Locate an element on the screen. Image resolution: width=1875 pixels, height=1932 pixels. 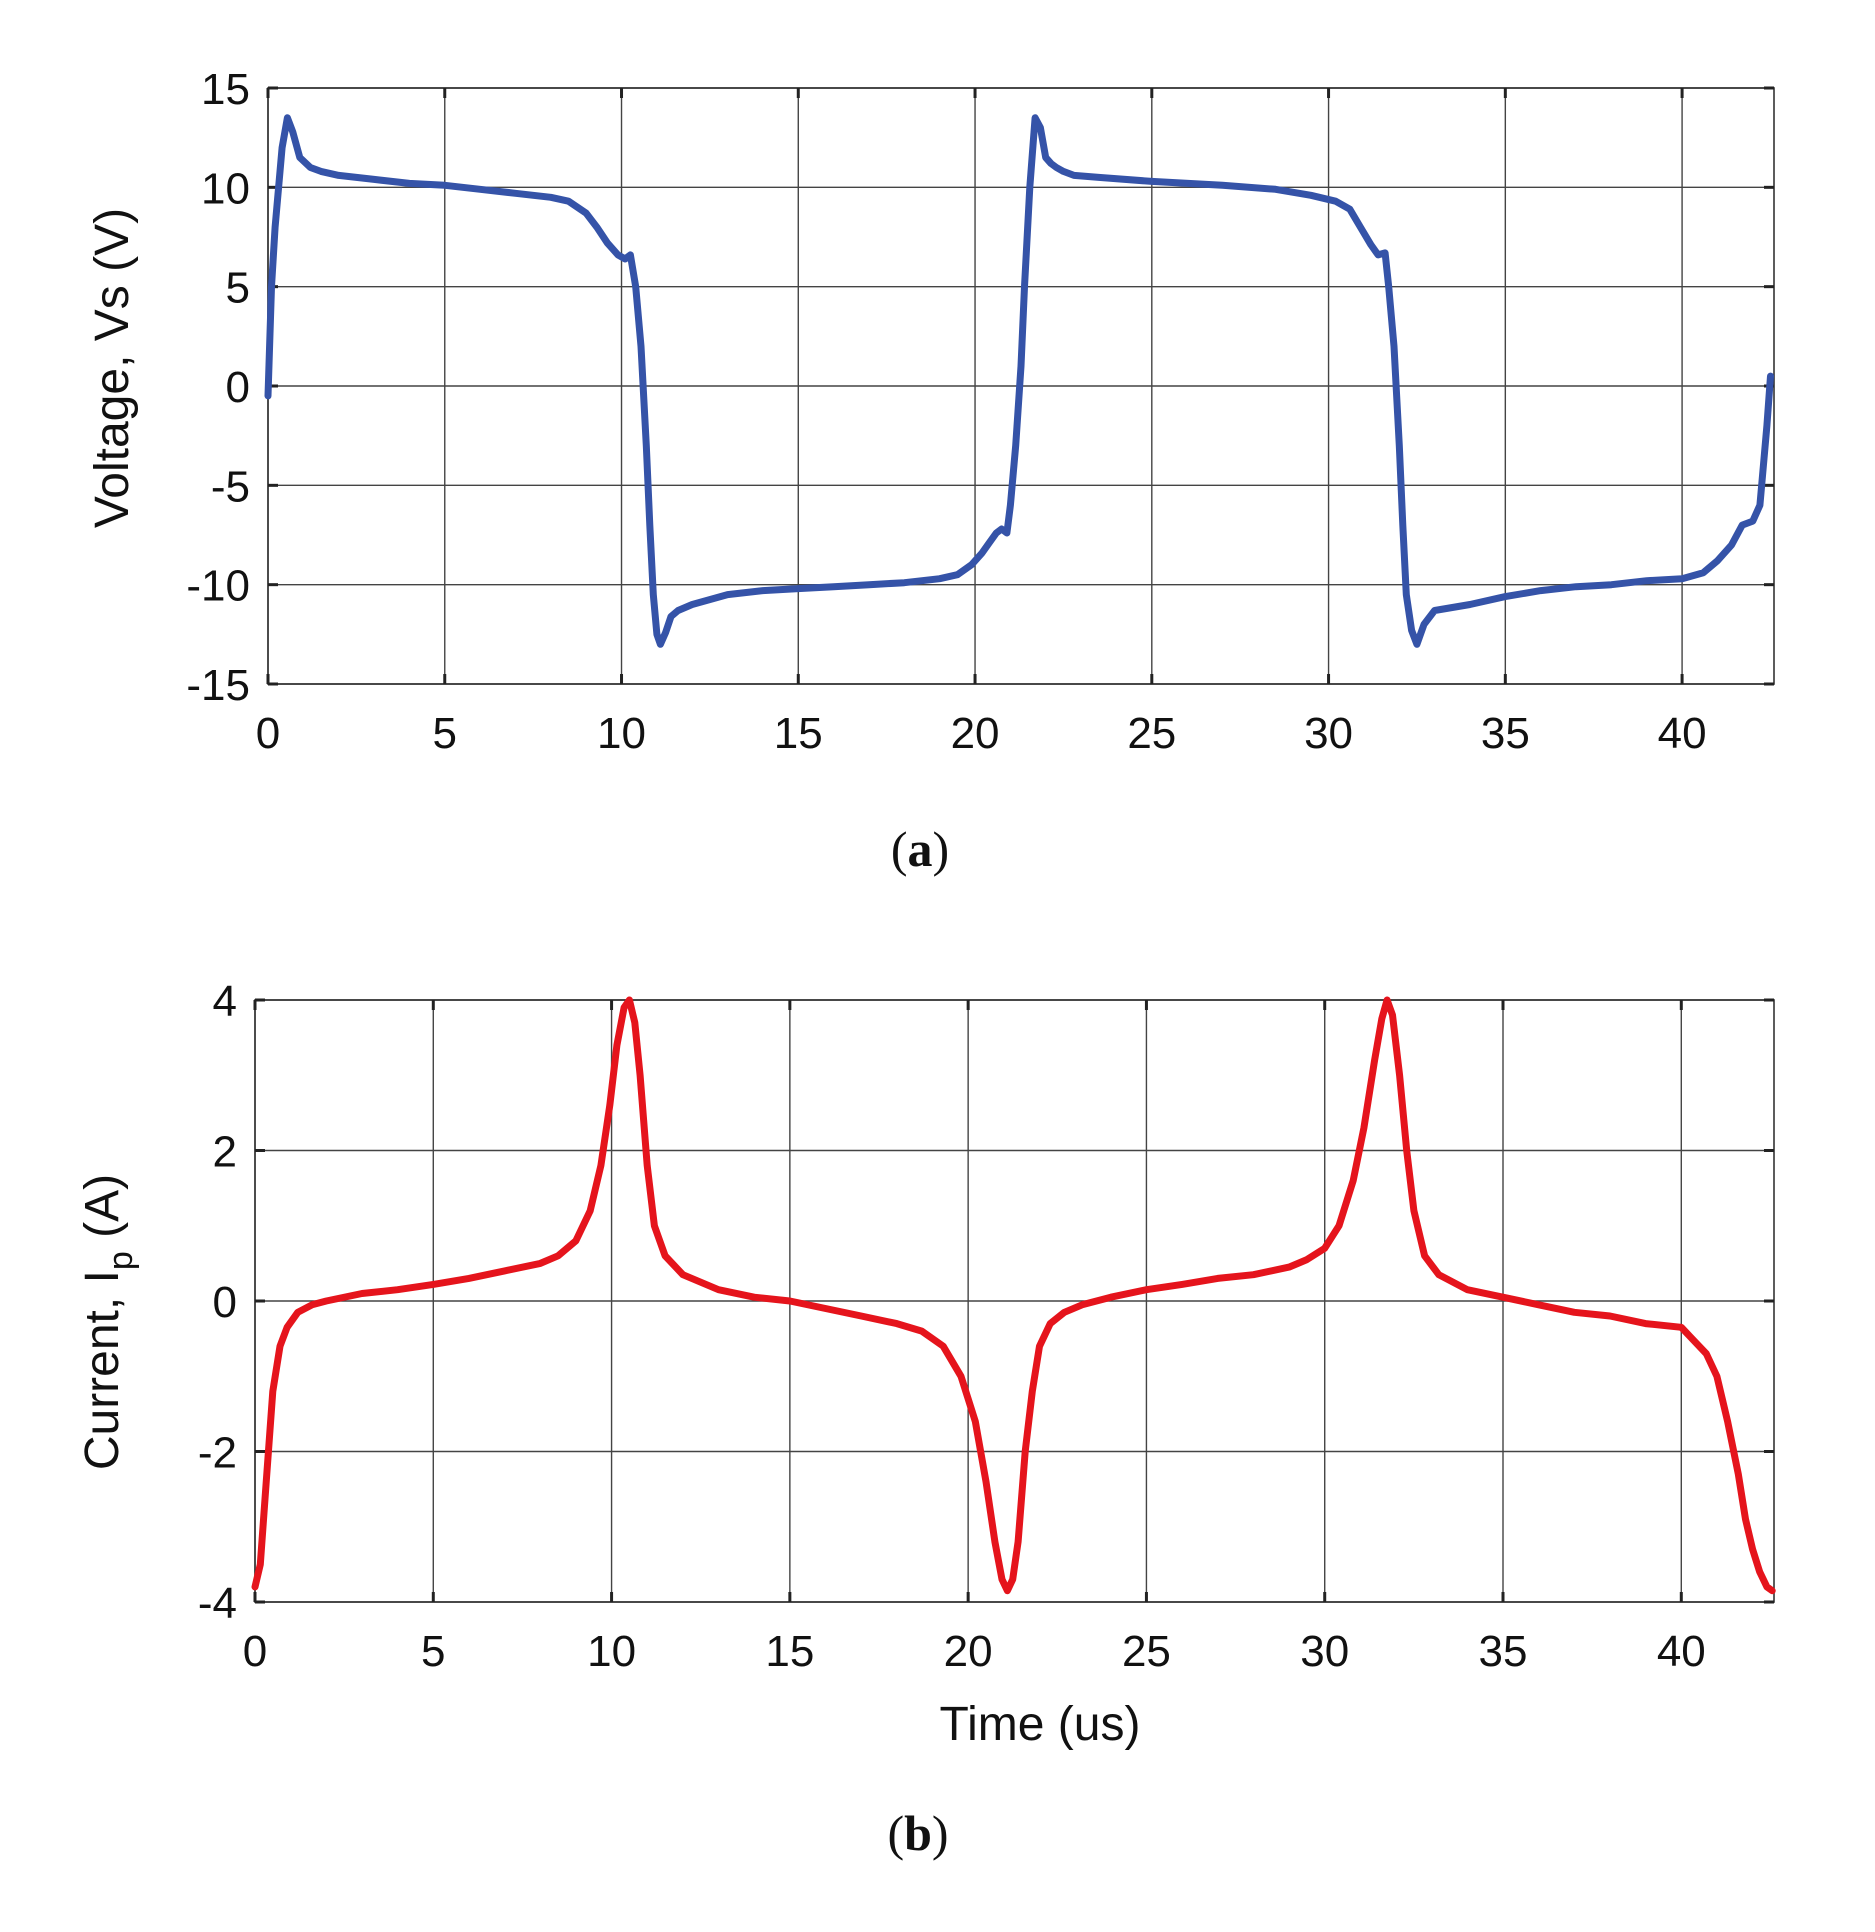
current-x-tick-labels: 0 5 10 15 20 25 30 35 40 is located at coordinates (974, 1651).